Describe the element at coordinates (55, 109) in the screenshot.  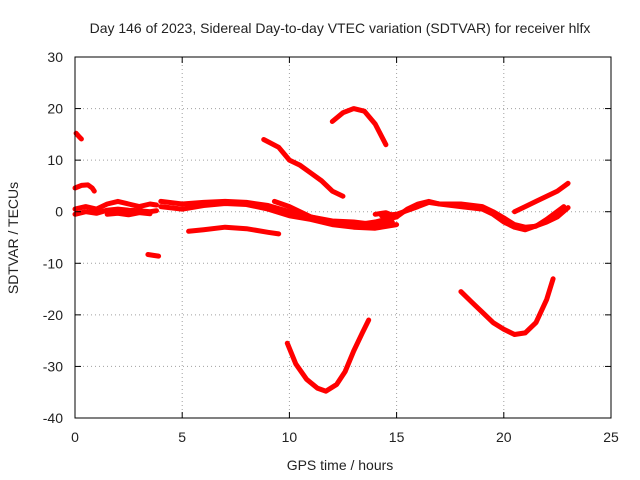
I see `y-tick-label: 20` at that location.